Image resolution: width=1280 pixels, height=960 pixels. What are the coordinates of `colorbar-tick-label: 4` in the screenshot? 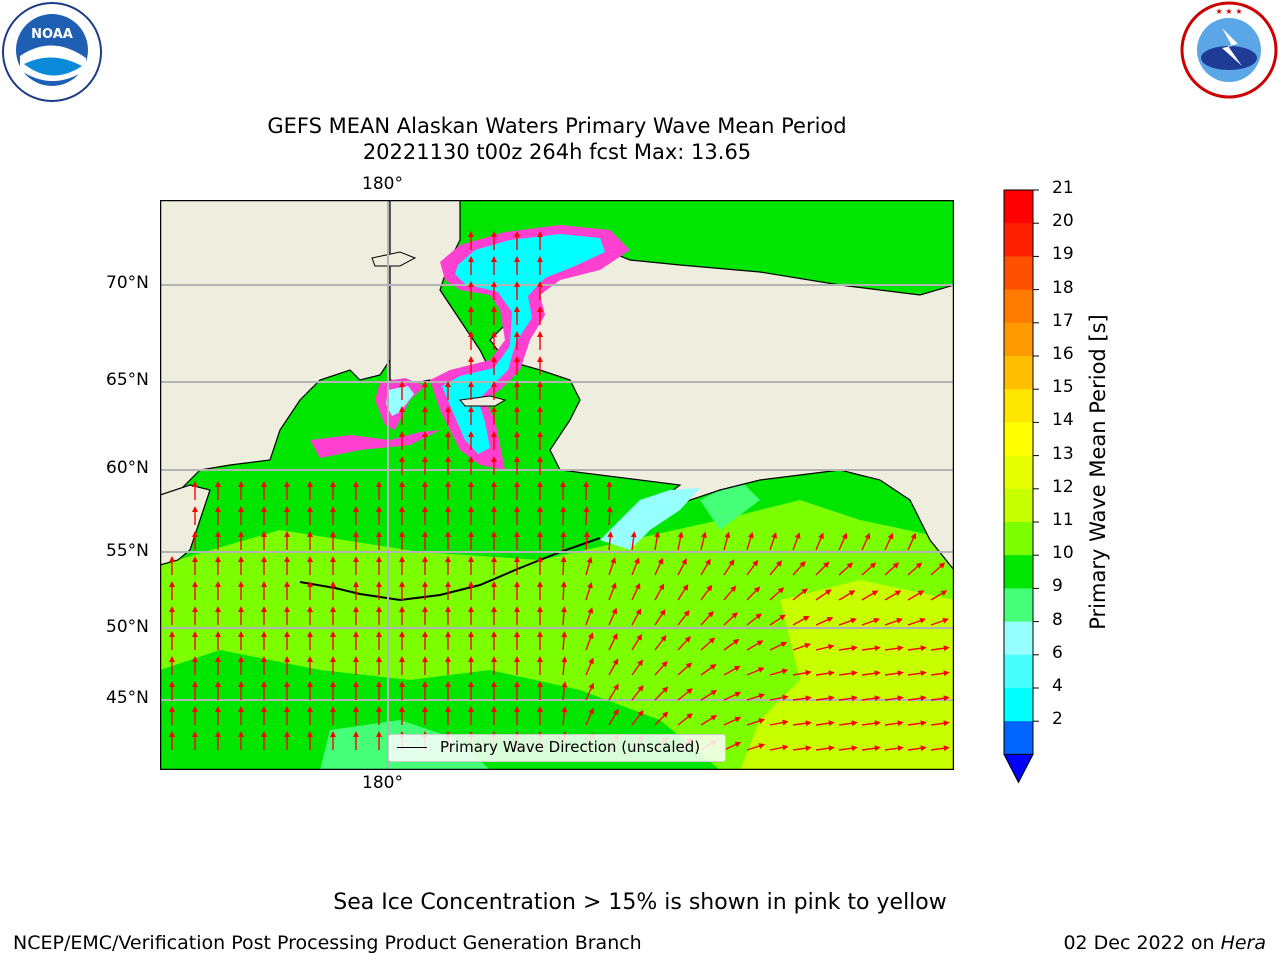 It's located at (1057, 686).